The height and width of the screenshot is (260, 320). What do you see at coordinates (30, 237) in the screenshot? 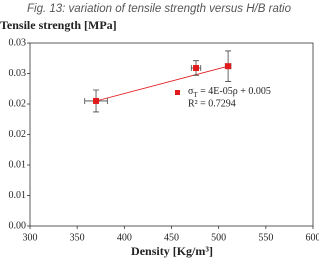
I see `x-tick-label: 300` at bounding box center [30, 237].